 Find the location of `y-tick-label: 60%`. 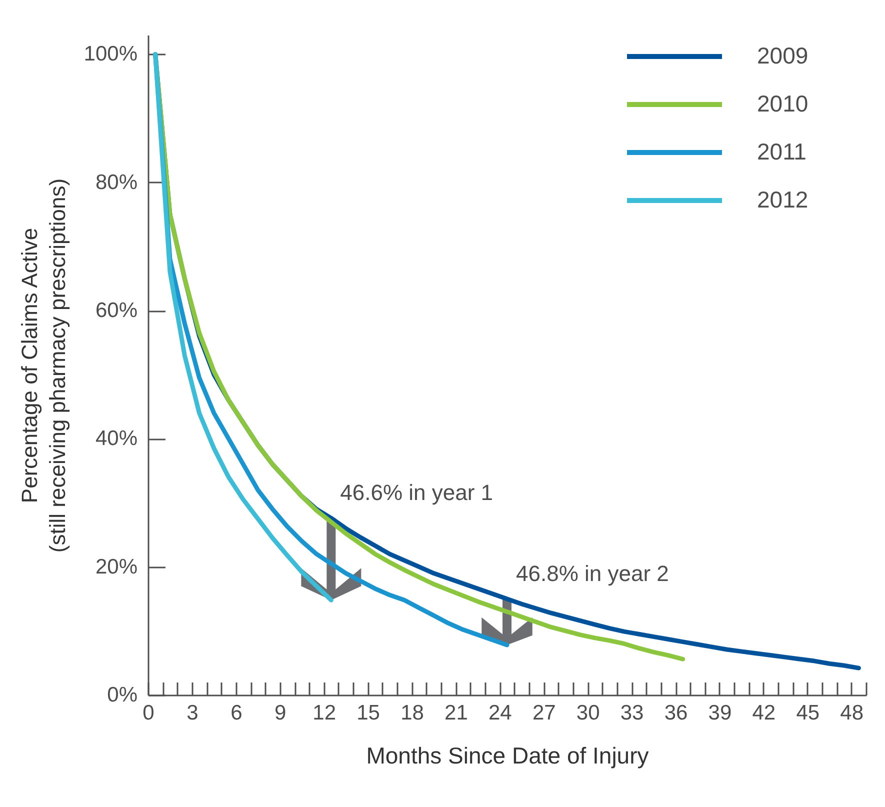

y-tick-label: 60% is located at coordinates (116, 310).